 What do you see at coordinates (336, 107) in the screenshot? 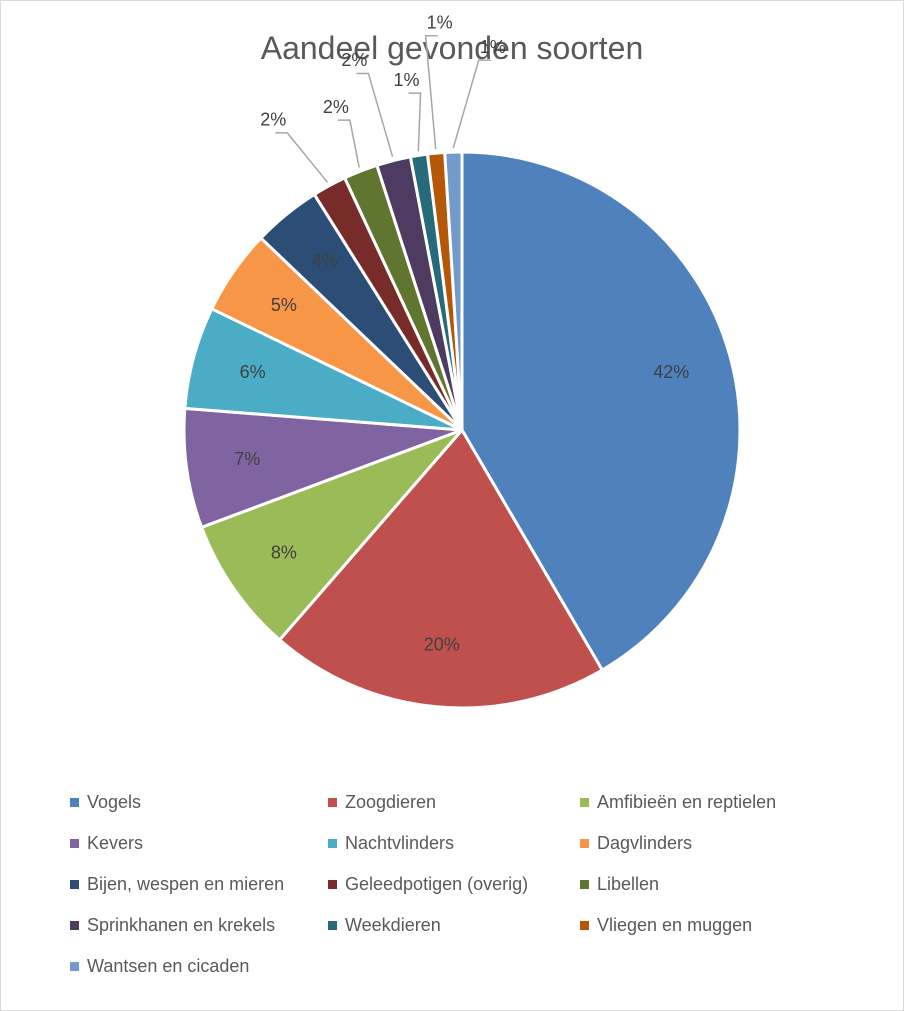
I see `data-label-8: 2%` at bounding box center [336, 107].